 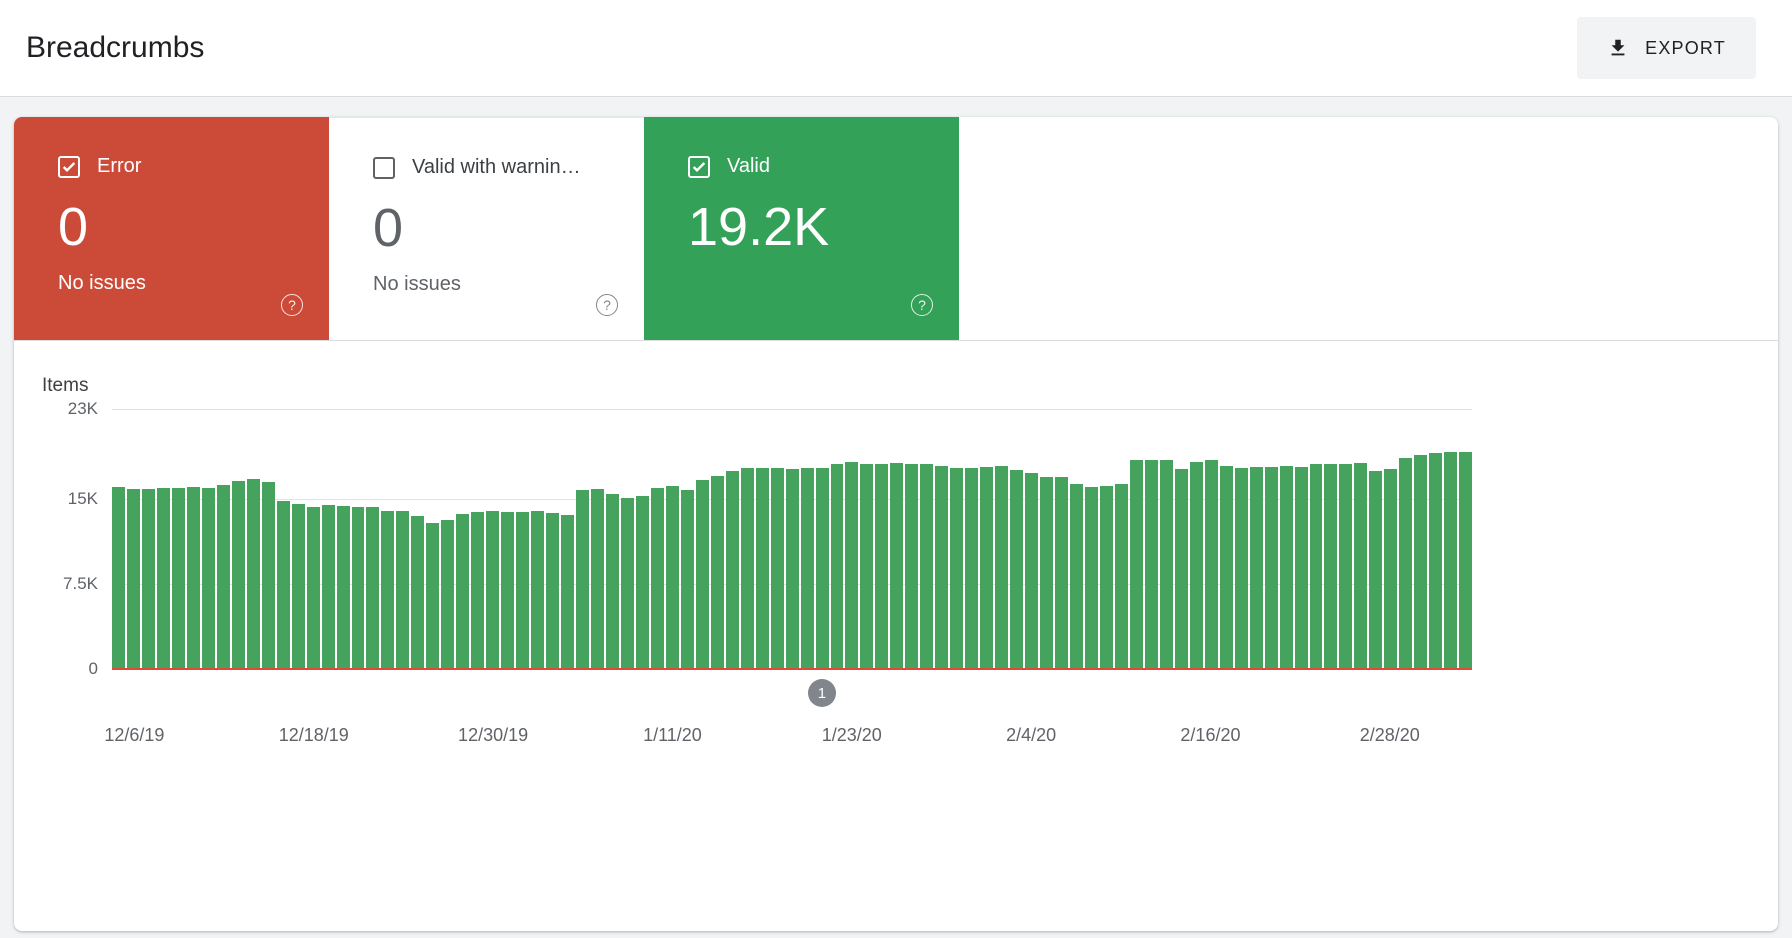 I want to click on error-checkbox, so click(x=69, y=166).